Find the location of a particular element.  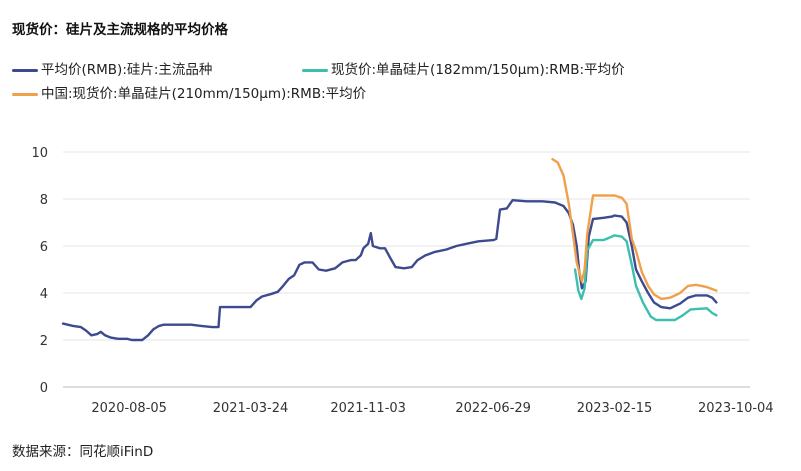

y-axis-ticks: 0 2 4 6 8 10 is located at coordinates (39, 271).